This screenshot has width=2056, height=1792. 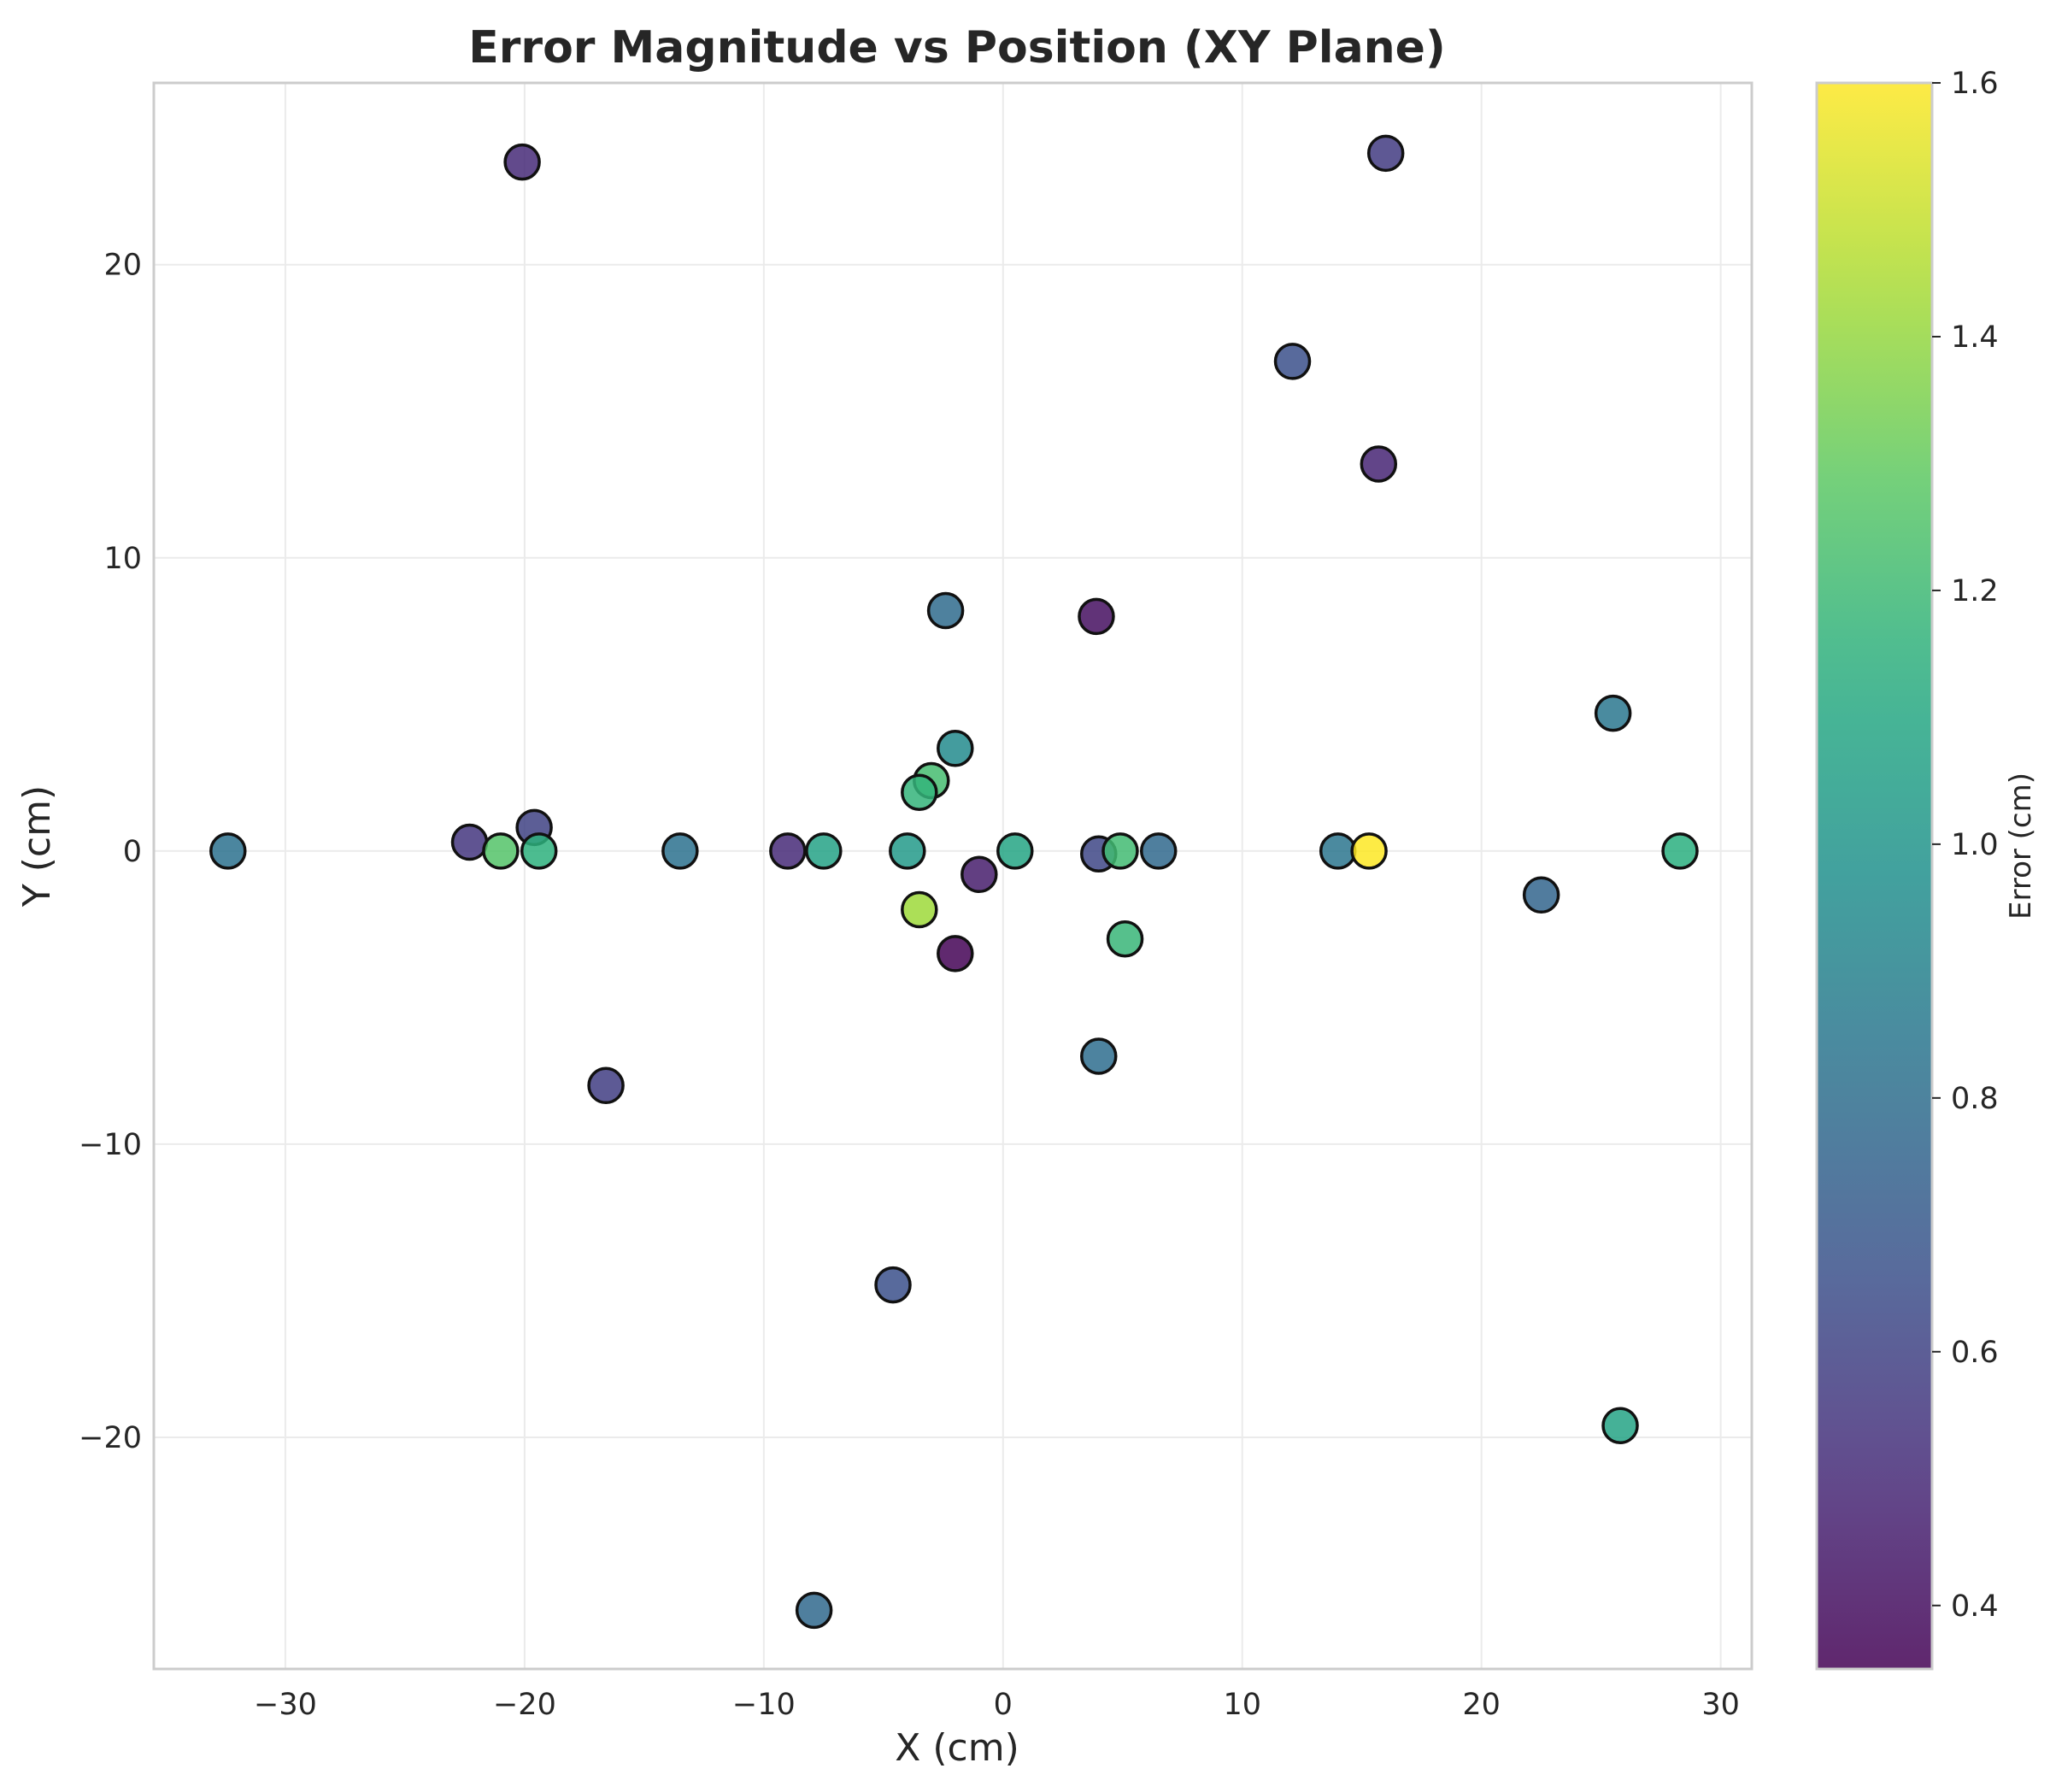 What do you see at coordinates (1975, 1353) in the screenshot?
I see `colorbar-tick-label: 0.6` at bounding box center [1975, 1353].